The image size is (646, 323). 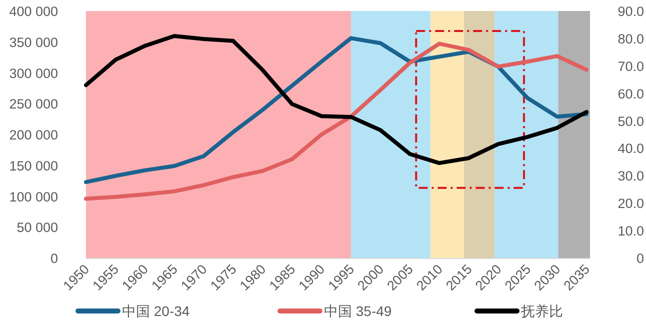 I want to click on legend-label: 中国 35-49, so click(x=358, y=311).